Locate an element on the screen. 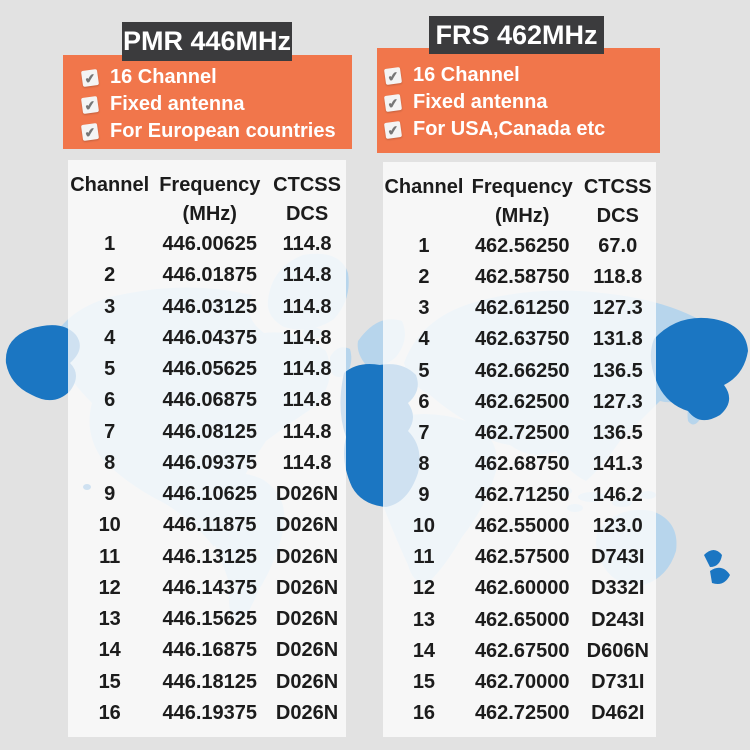 The image size is (750, 750). table-row: 13 462.65000 D243I is located at coordinates (519, 620).